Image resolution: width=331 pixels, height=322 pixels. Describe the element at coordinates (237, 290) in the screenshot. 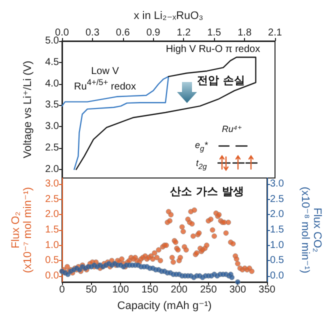

I see `x-tick-label: 300` at that location.